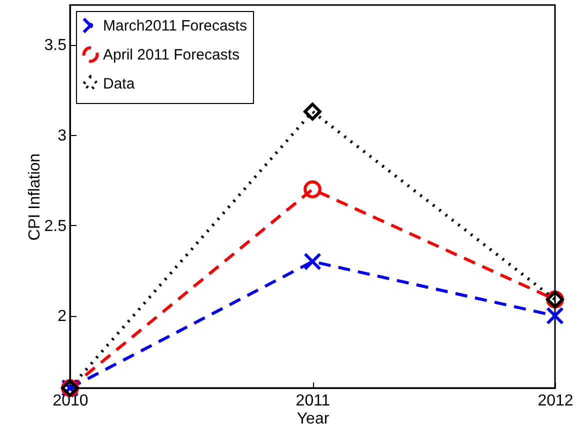  I want to click on y-tick-label: 2, so click(62, 317).